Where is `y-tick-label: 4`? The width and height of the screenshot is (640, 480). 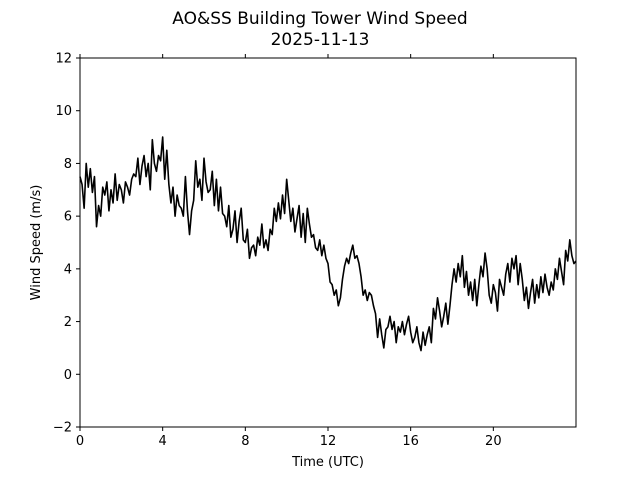 y-tick-label: 4 is located at coordinates (68, 269).